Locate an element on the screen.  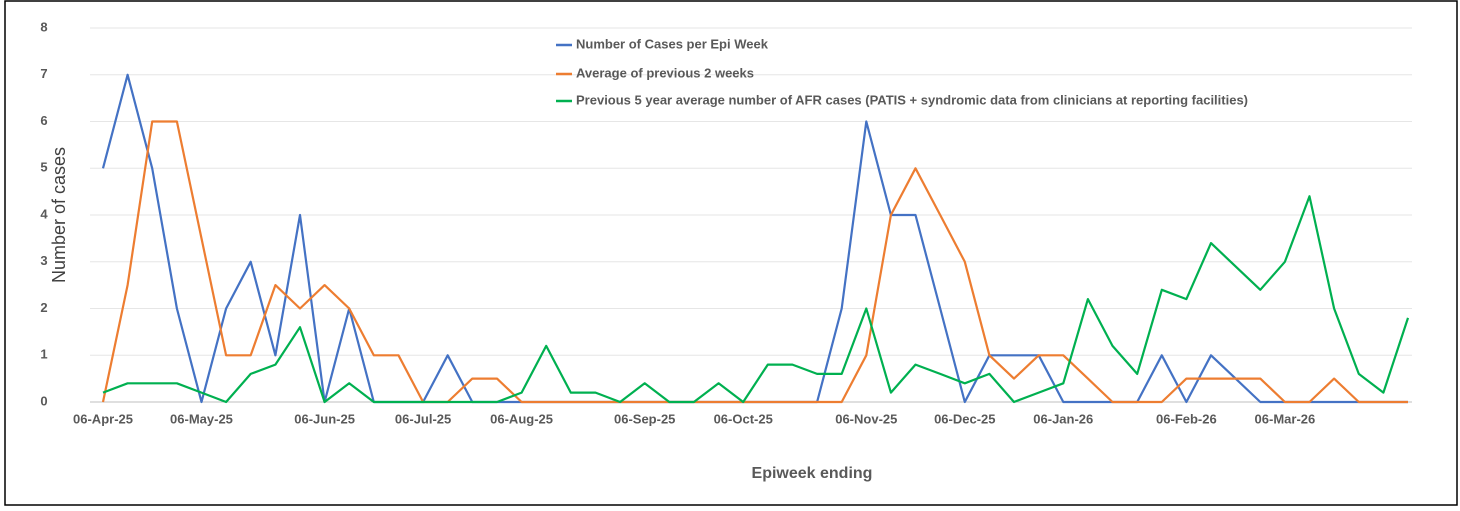
legend-label: Number of Cases per Epi Week is located at coordinates (672, 43).